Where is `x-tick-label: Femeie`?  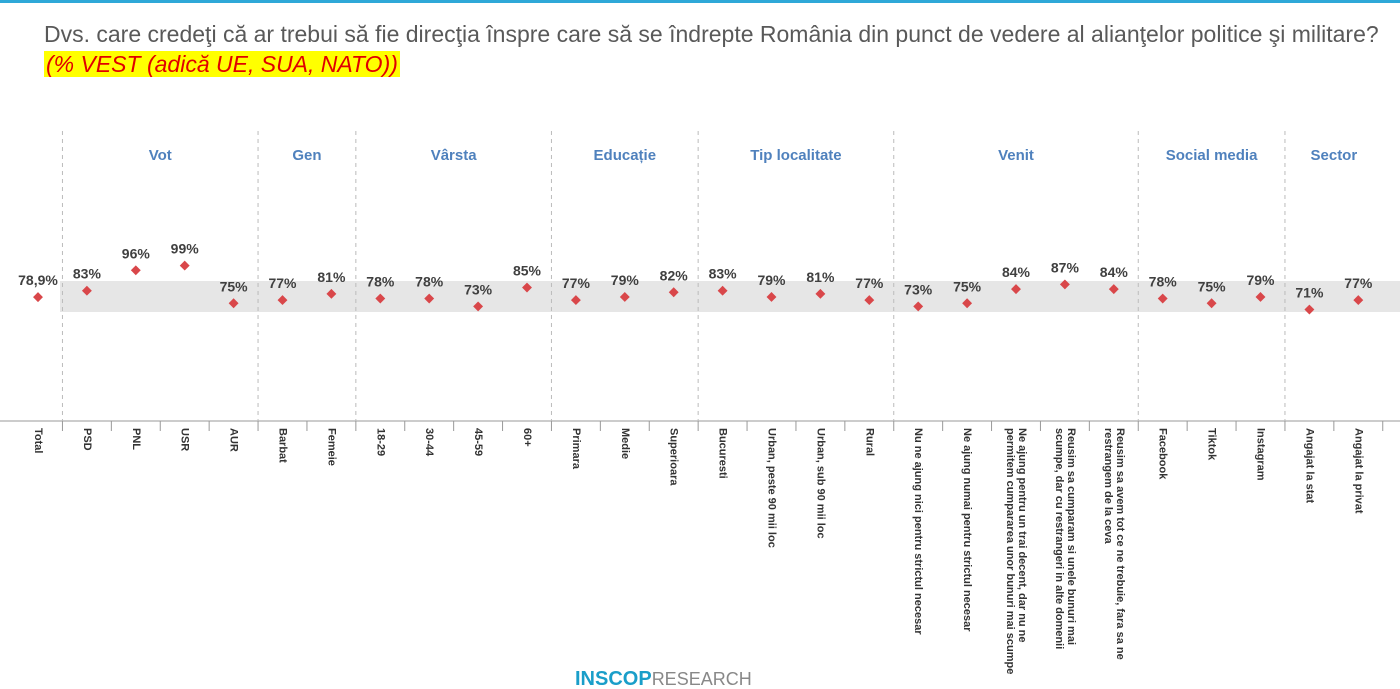 x-tick-label: Femeie is located at coordinates (331, 447).